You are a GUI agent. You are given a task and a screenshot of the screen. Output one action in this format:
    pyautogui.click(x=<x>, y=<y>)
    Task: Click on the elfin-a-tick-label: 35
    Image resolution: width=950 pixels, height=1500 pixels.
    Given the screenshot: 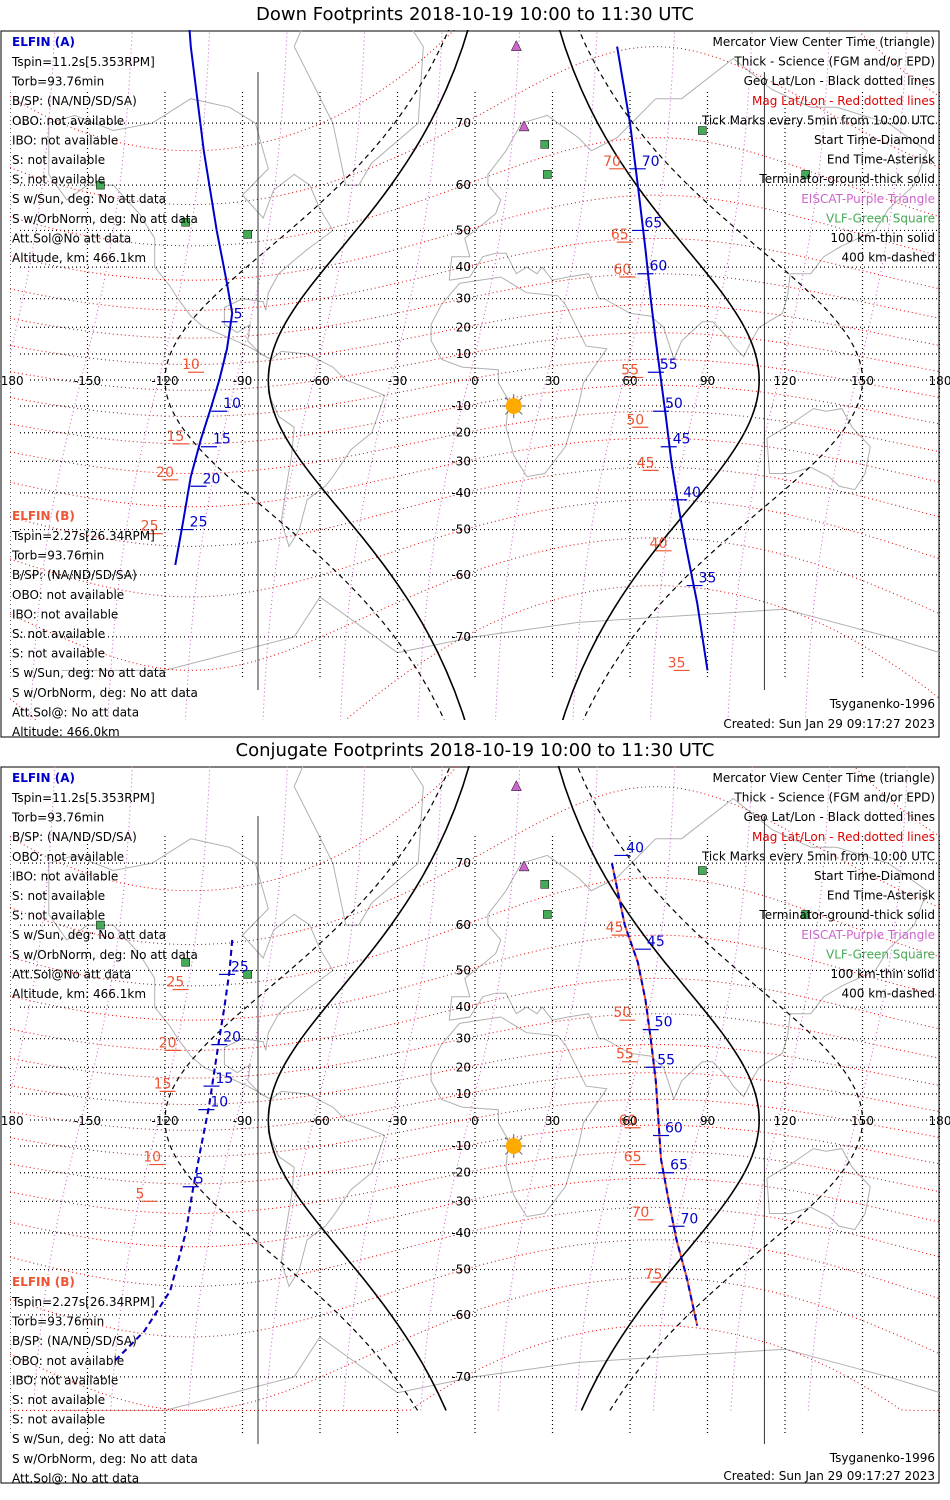 What is the action you would take?
    pyautogui.click(x=708, y=579)
    